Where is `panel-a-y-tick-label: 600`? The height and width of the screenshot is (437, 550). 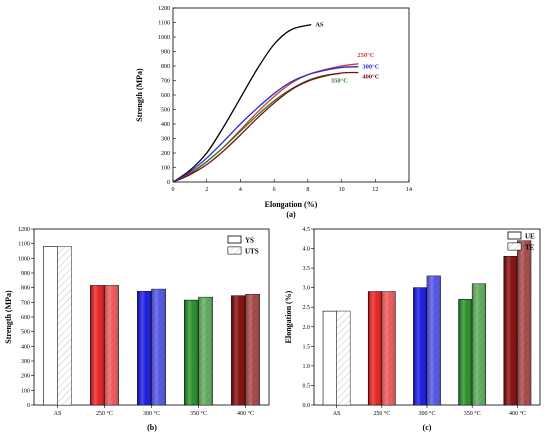
panel-a-y-tick-label: 600 is located at coordinates (165, 96).